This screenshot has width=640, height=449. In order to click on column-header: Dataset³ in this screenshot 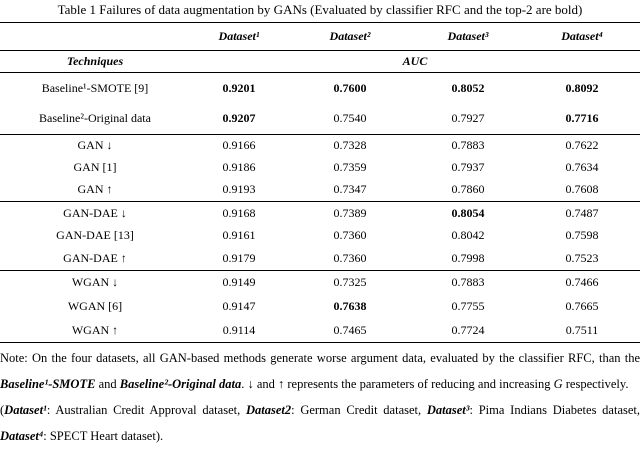, I will do `click(468, 36)`.